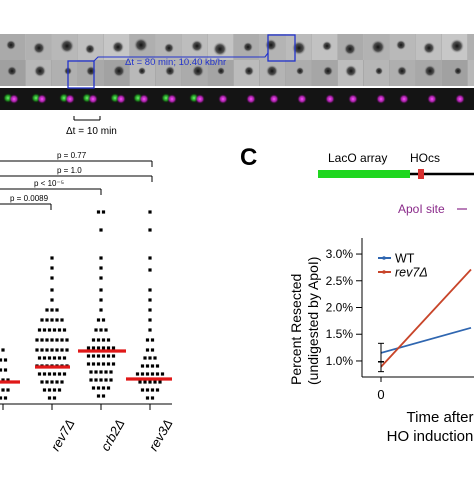 The width and height of the screenshot is (474, 479). What do you see at coordinates (72, 155) in the screenshot?
I see `pvalue-label-1: p = 0.77` at bounding box center [72, 155].